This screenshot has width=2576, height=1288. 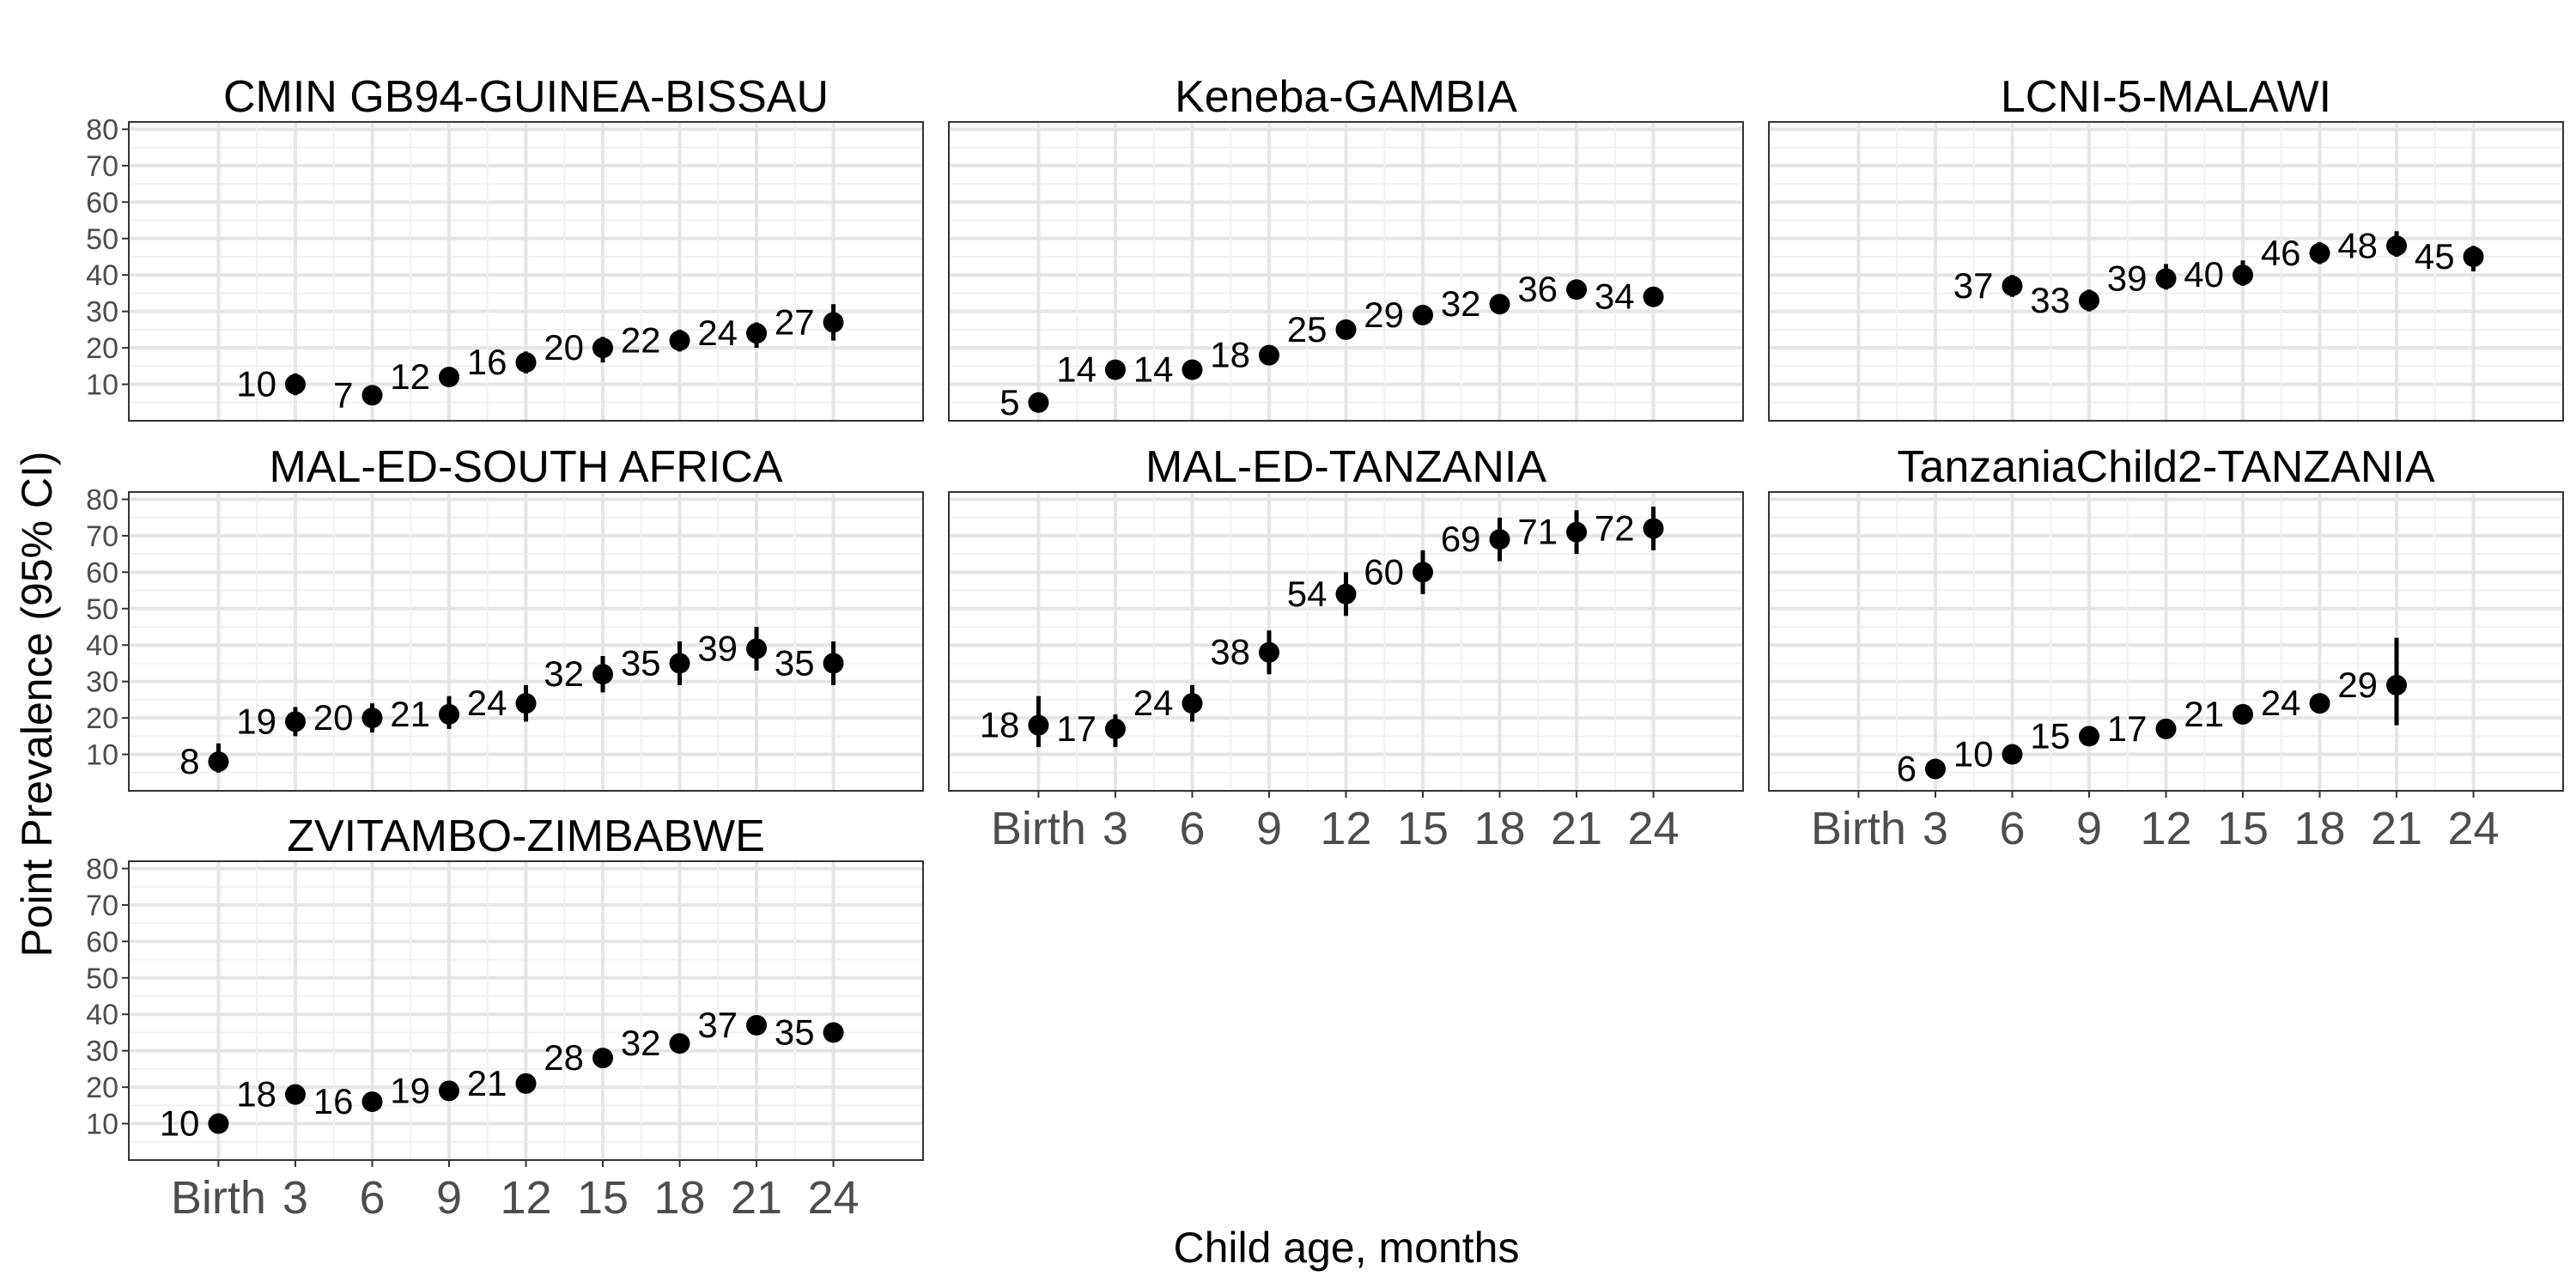 What do you see at coordinates (526, 271) in the screenshot?
I see `panel-border` at bounding box center [526, 271].